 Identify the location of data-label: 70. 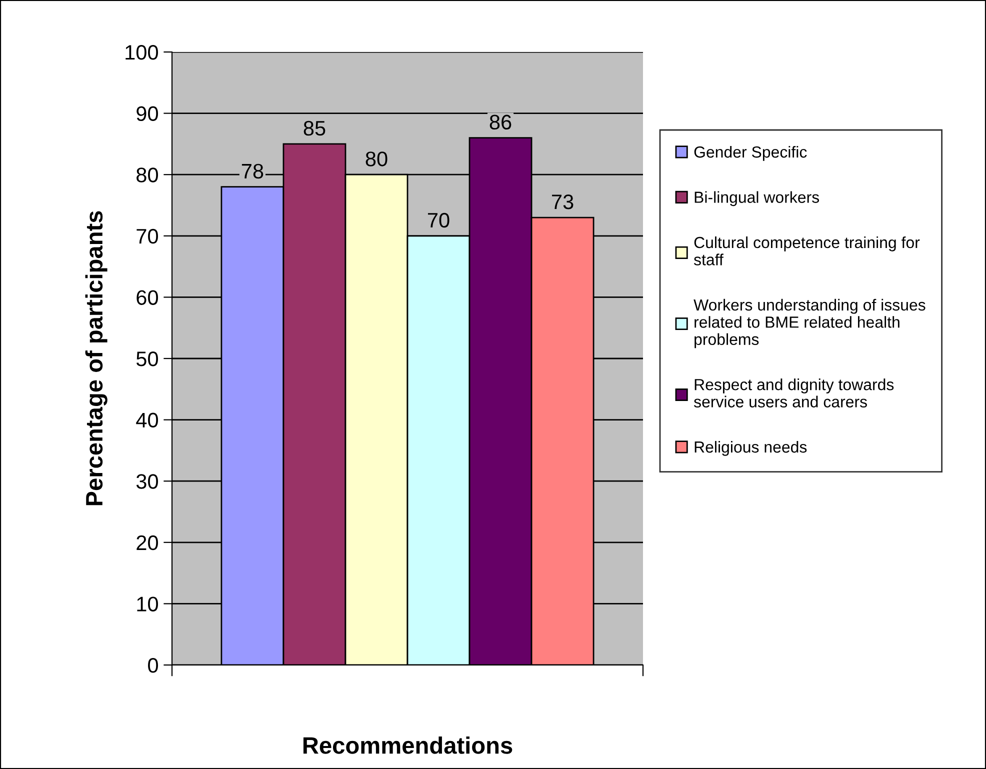
(439, 220).